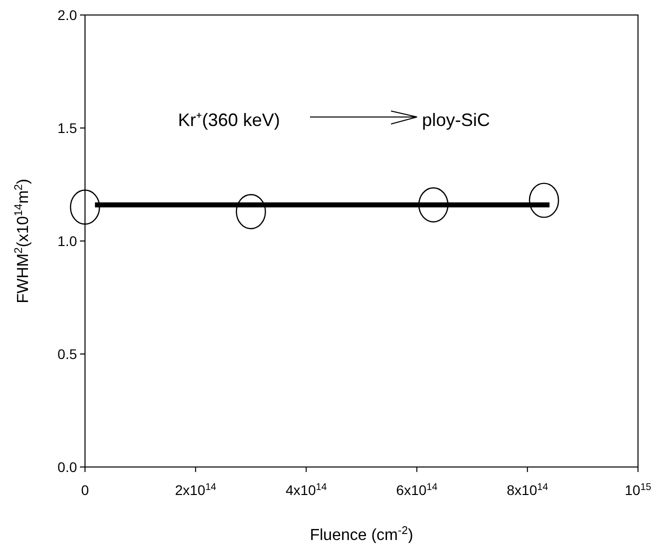 The height and width of the screenshot is (551, 659). What do you see at coordinates (307, 490) in the screenshot?
I see `x-tick-label: 4x10$^{14}$` at bounding box center [307, 490].